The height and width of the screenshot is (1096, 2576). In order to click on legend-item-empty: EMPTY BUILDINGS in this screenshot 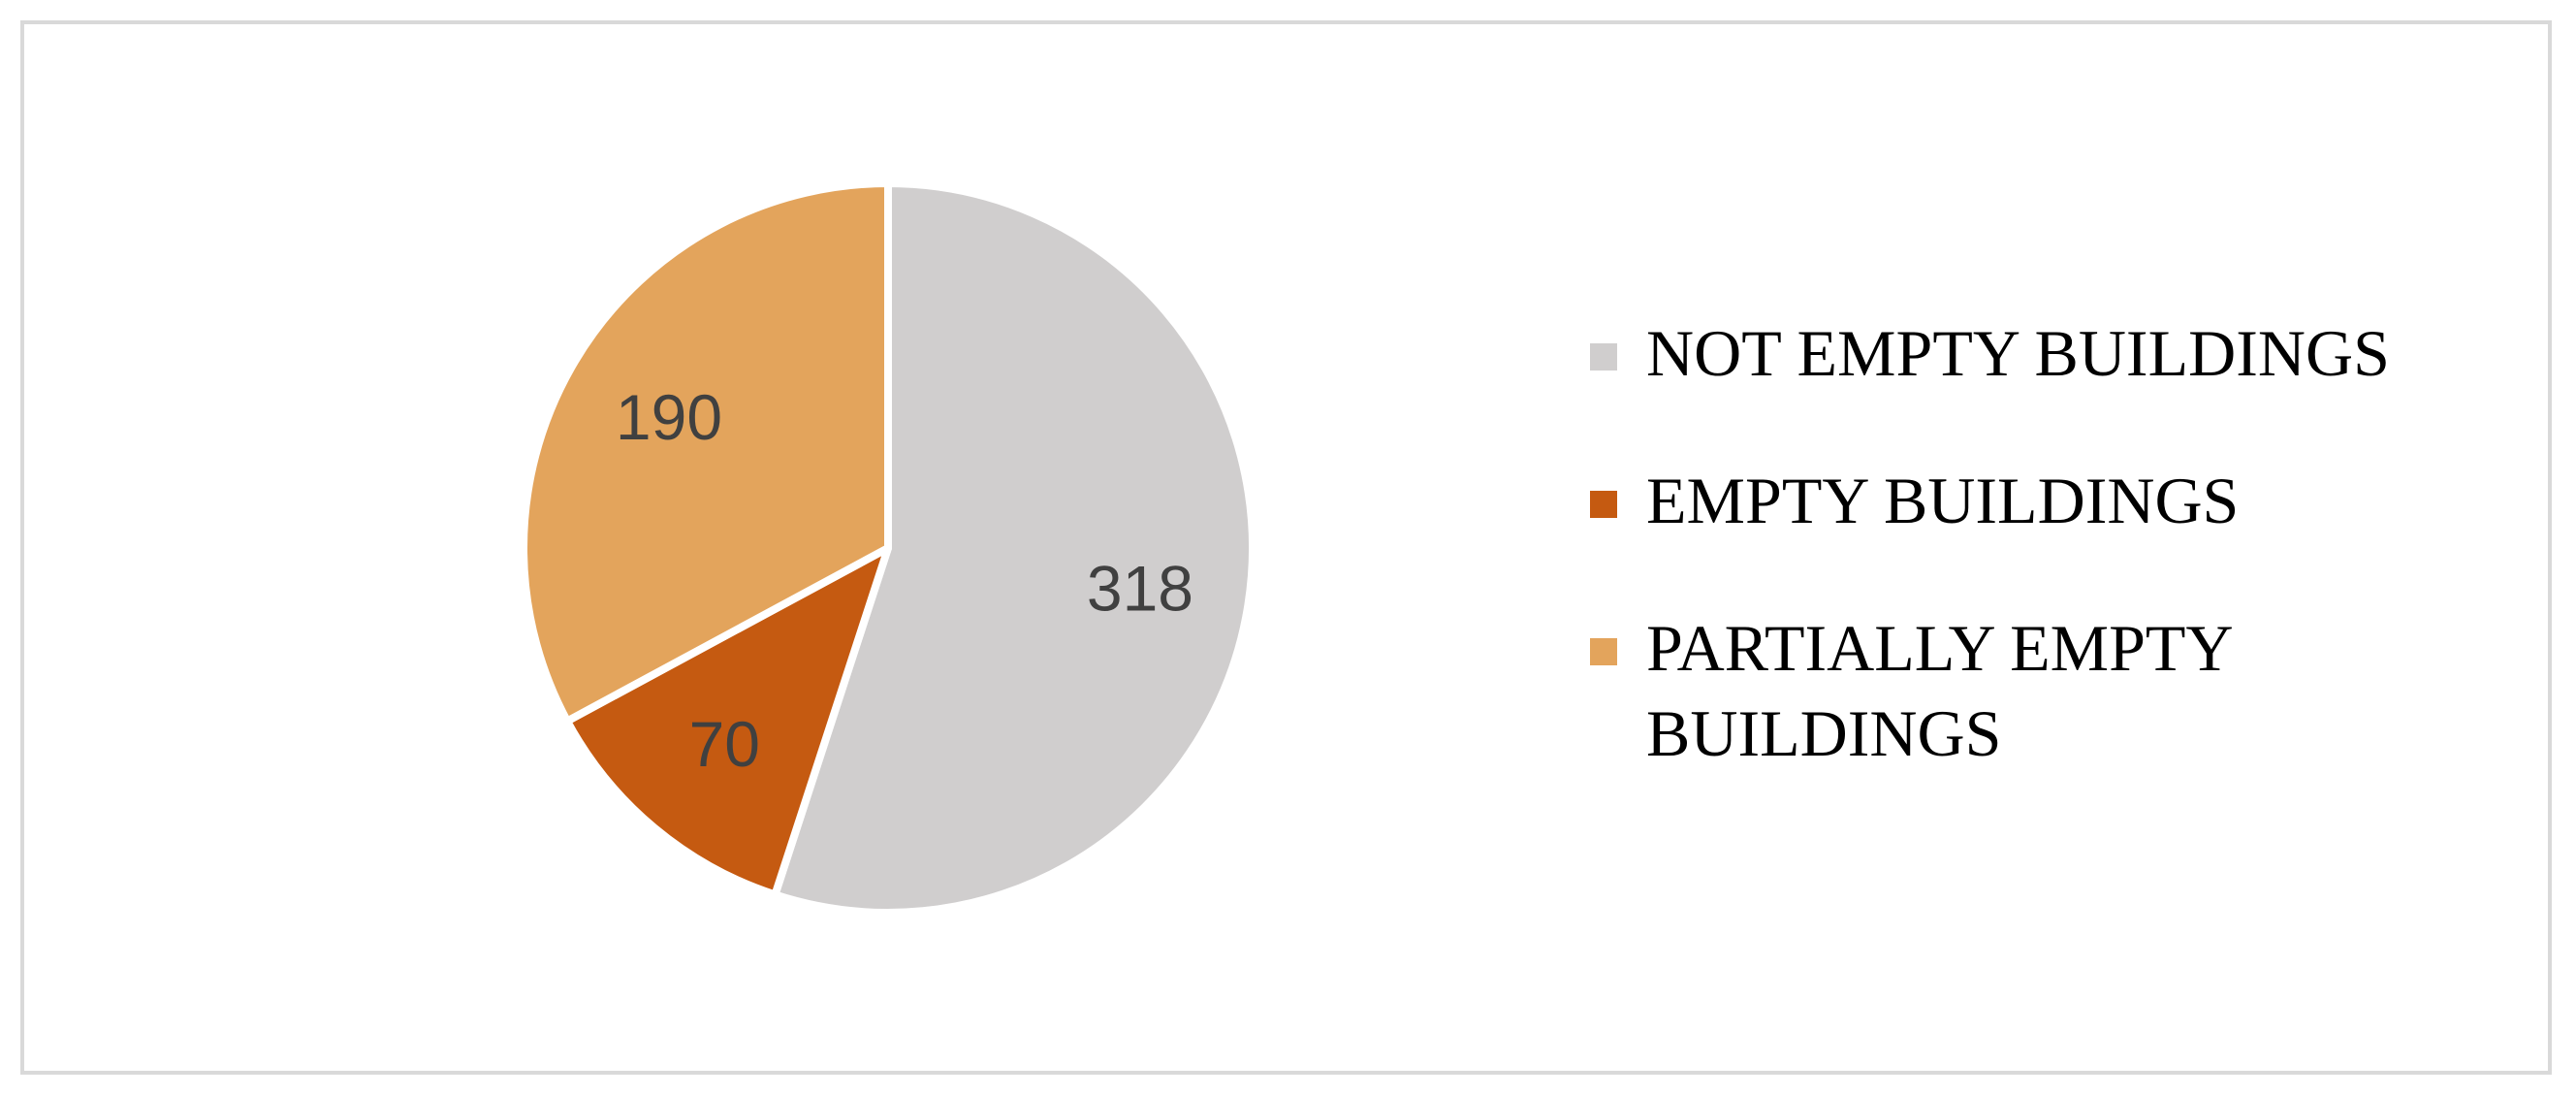, I will do `click(2026, 501)`.